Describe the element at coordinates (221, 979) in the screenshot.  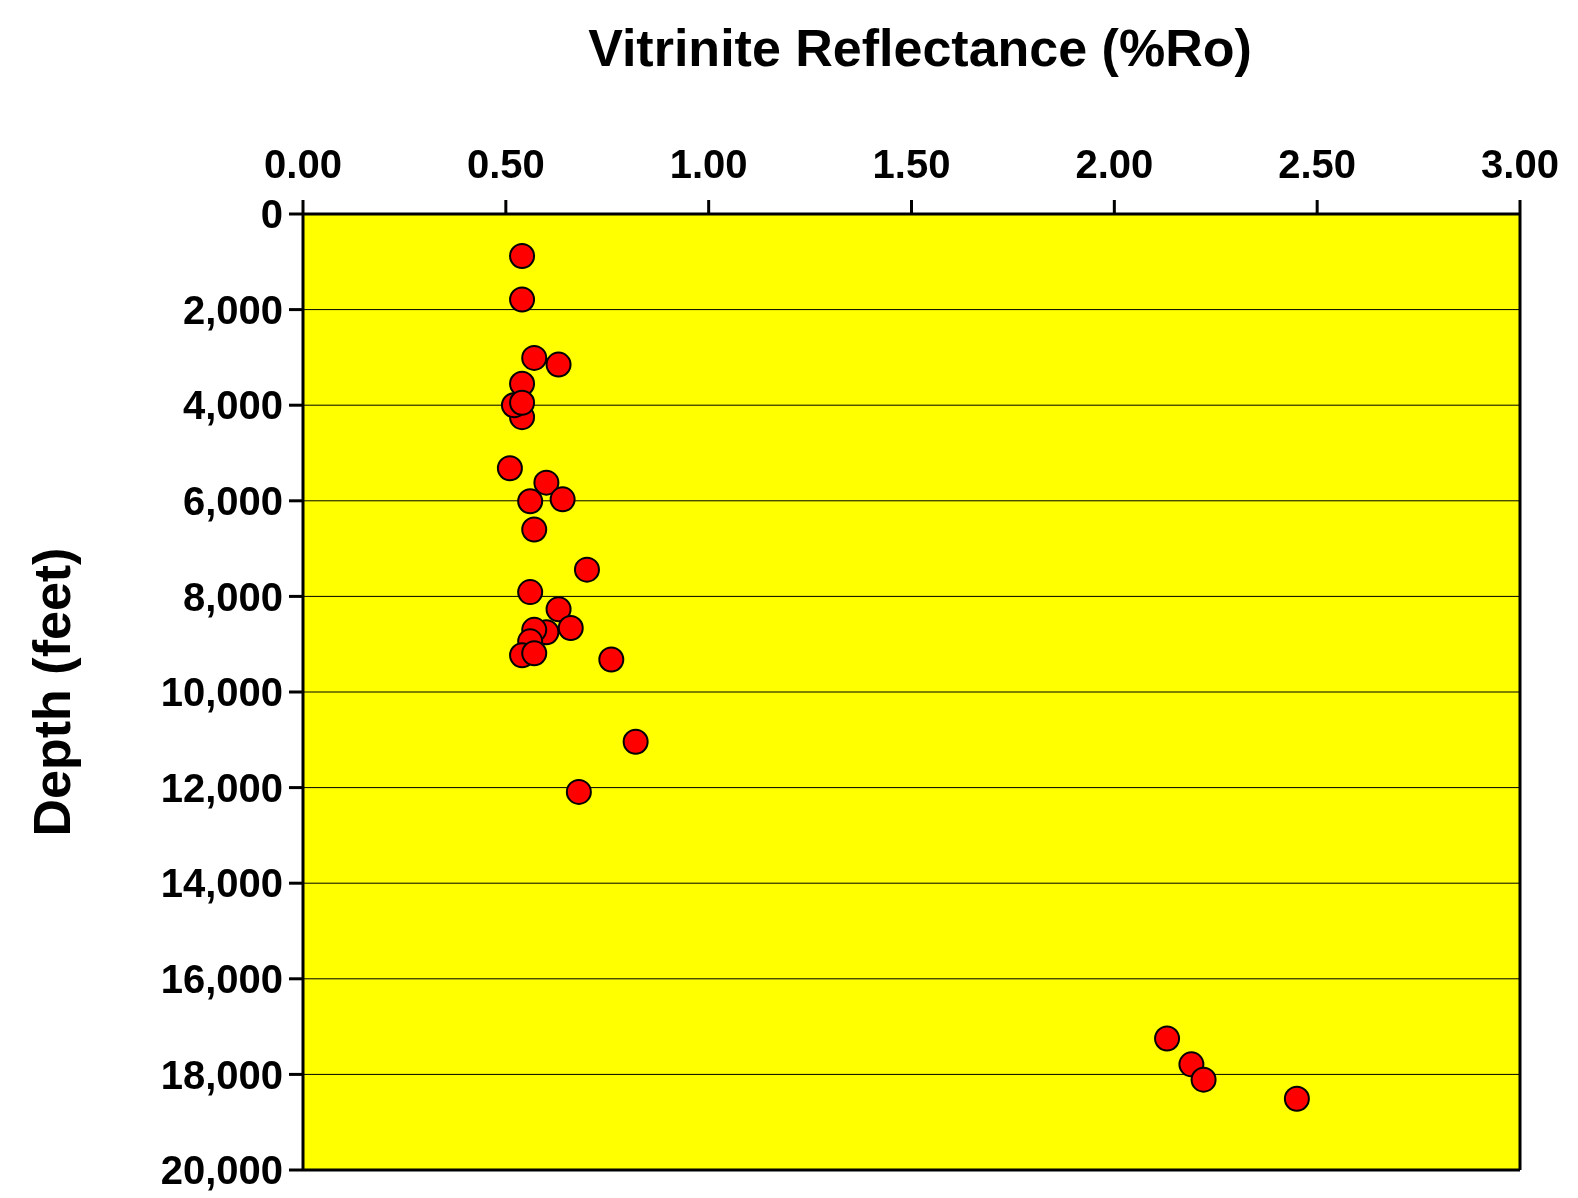
I see `y-tick-label: 16,000` at that location.